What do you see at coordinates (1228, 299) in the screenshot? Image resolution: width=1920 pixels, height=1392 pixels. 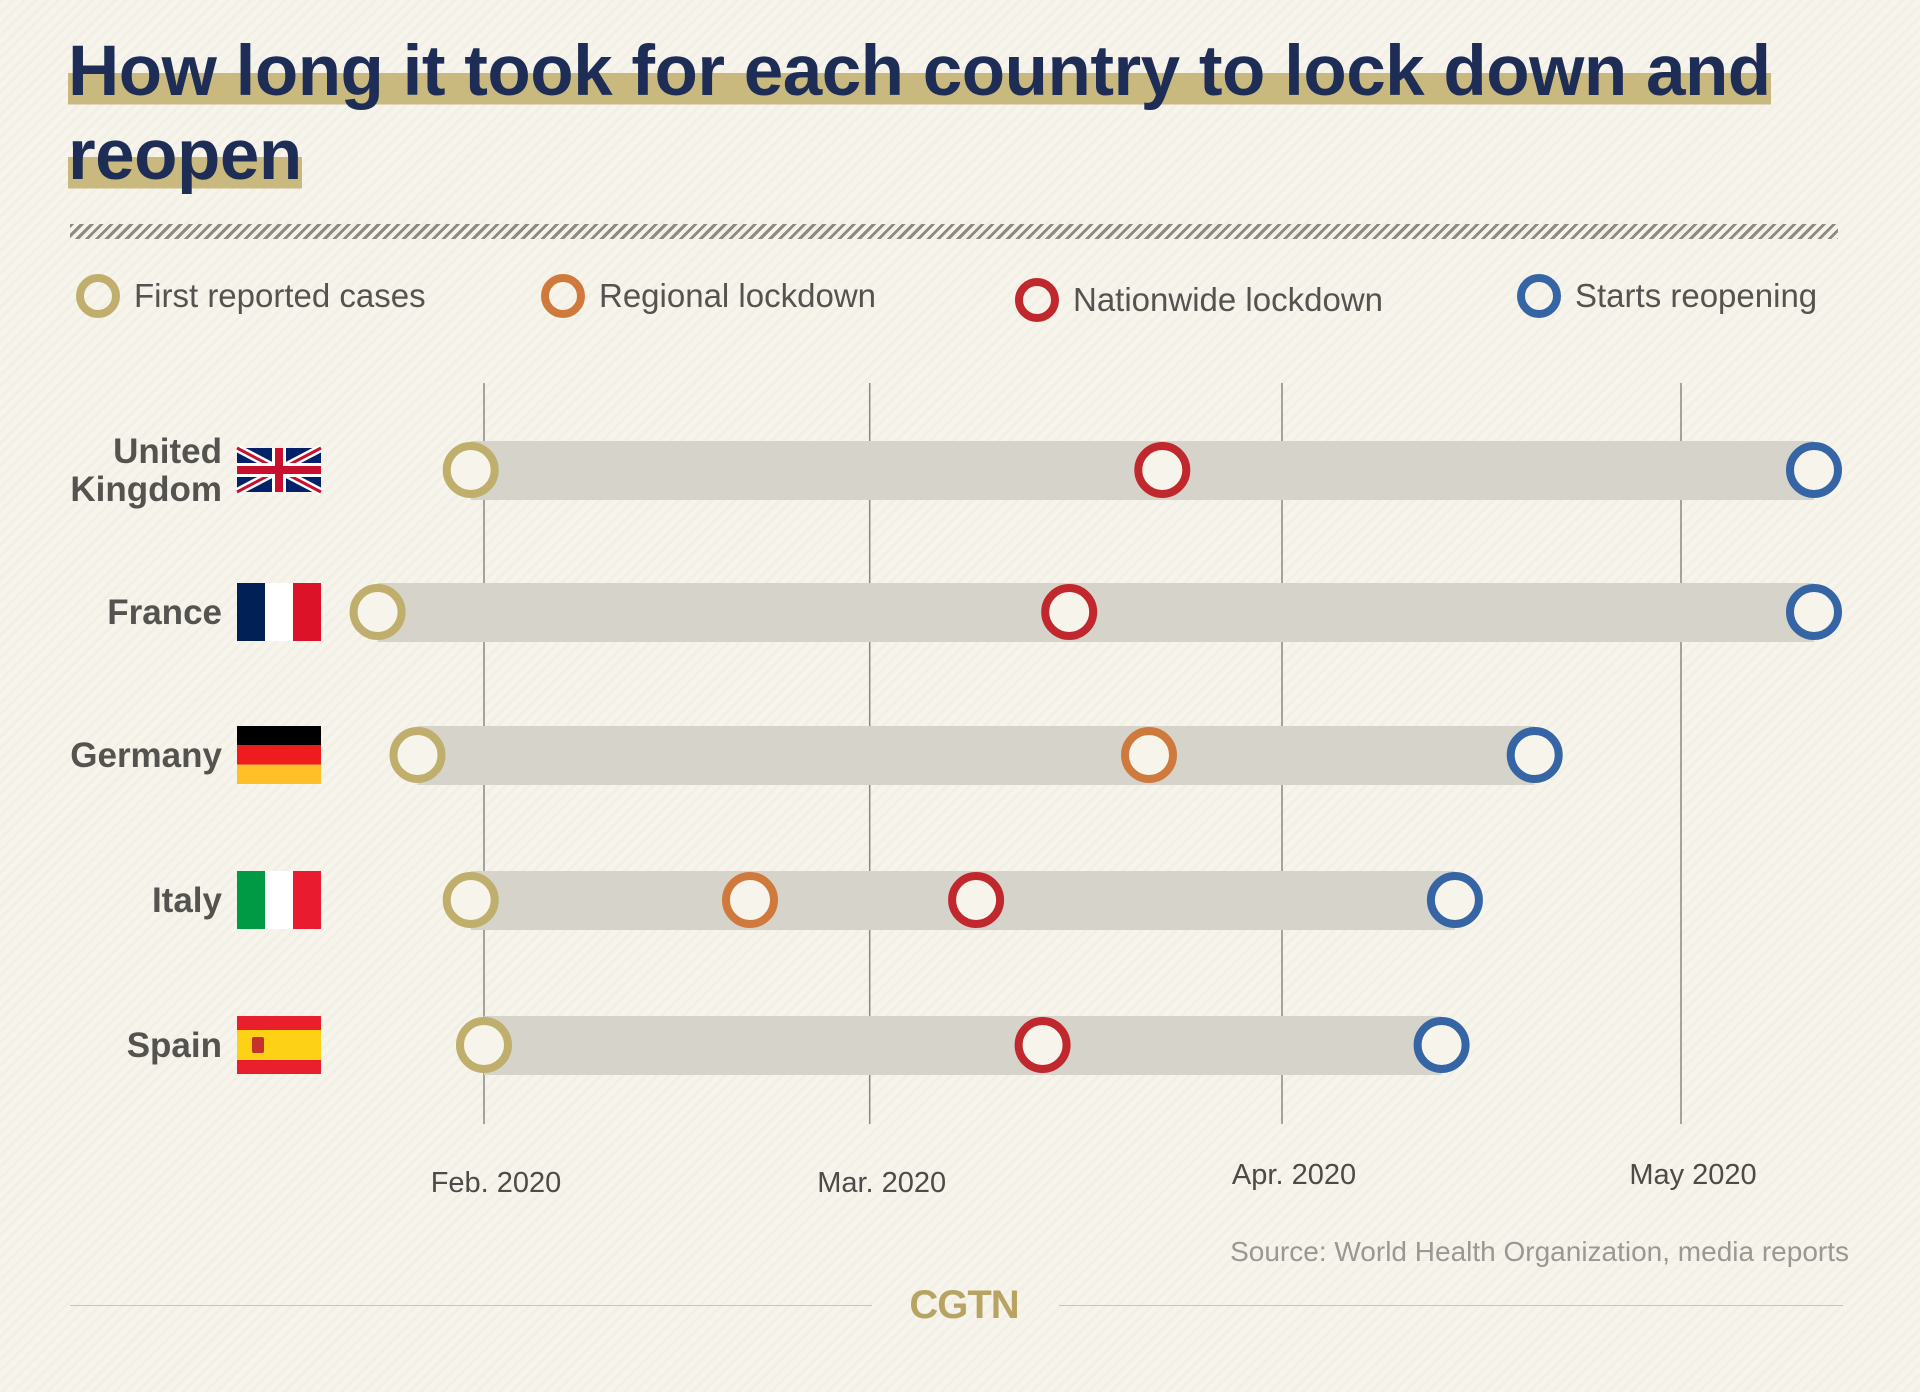 I see `legend-label: Nationwide lockdown` at bounding box center [1228, 299].